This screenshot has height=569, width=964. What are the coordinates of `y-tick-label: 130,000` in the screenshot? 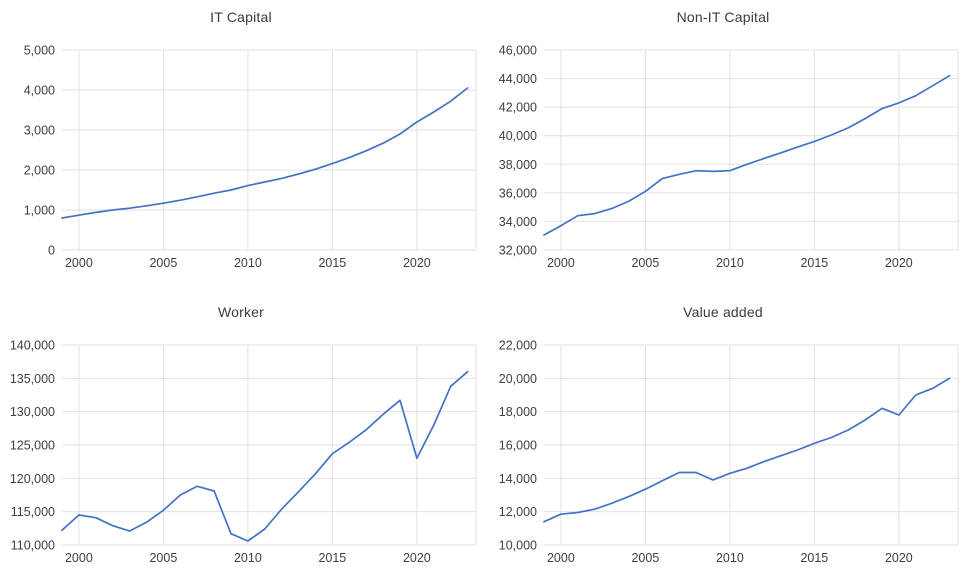 It's located at (32, 412).